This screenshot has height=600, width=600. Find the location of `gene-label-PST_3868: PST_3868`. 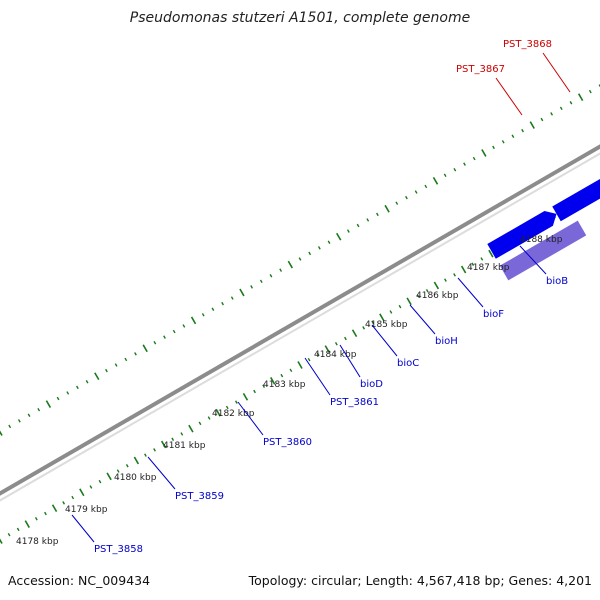

gene-label-PST_3868: PST_3868 is located at coordinates (527, 44).